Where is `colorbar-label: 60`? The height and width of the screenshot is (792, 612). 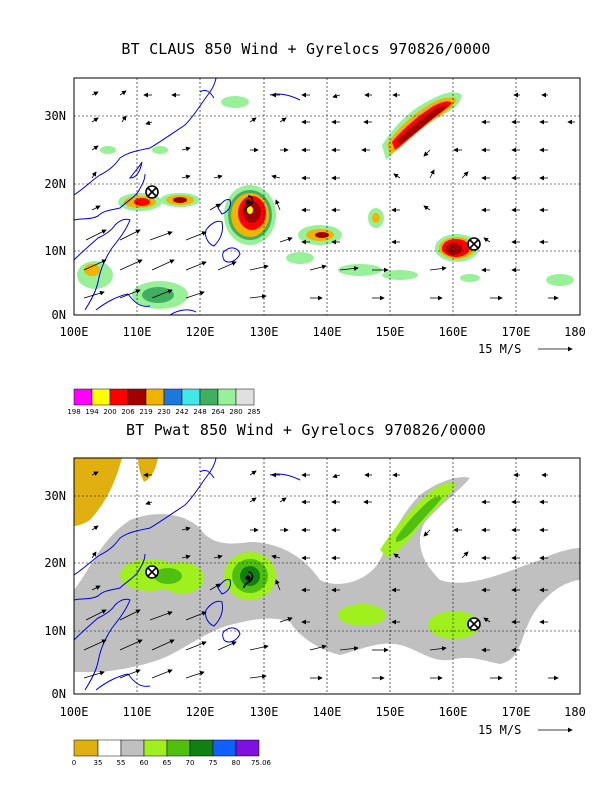
colorbar-label: 60 is located at coordinates (144, 763).